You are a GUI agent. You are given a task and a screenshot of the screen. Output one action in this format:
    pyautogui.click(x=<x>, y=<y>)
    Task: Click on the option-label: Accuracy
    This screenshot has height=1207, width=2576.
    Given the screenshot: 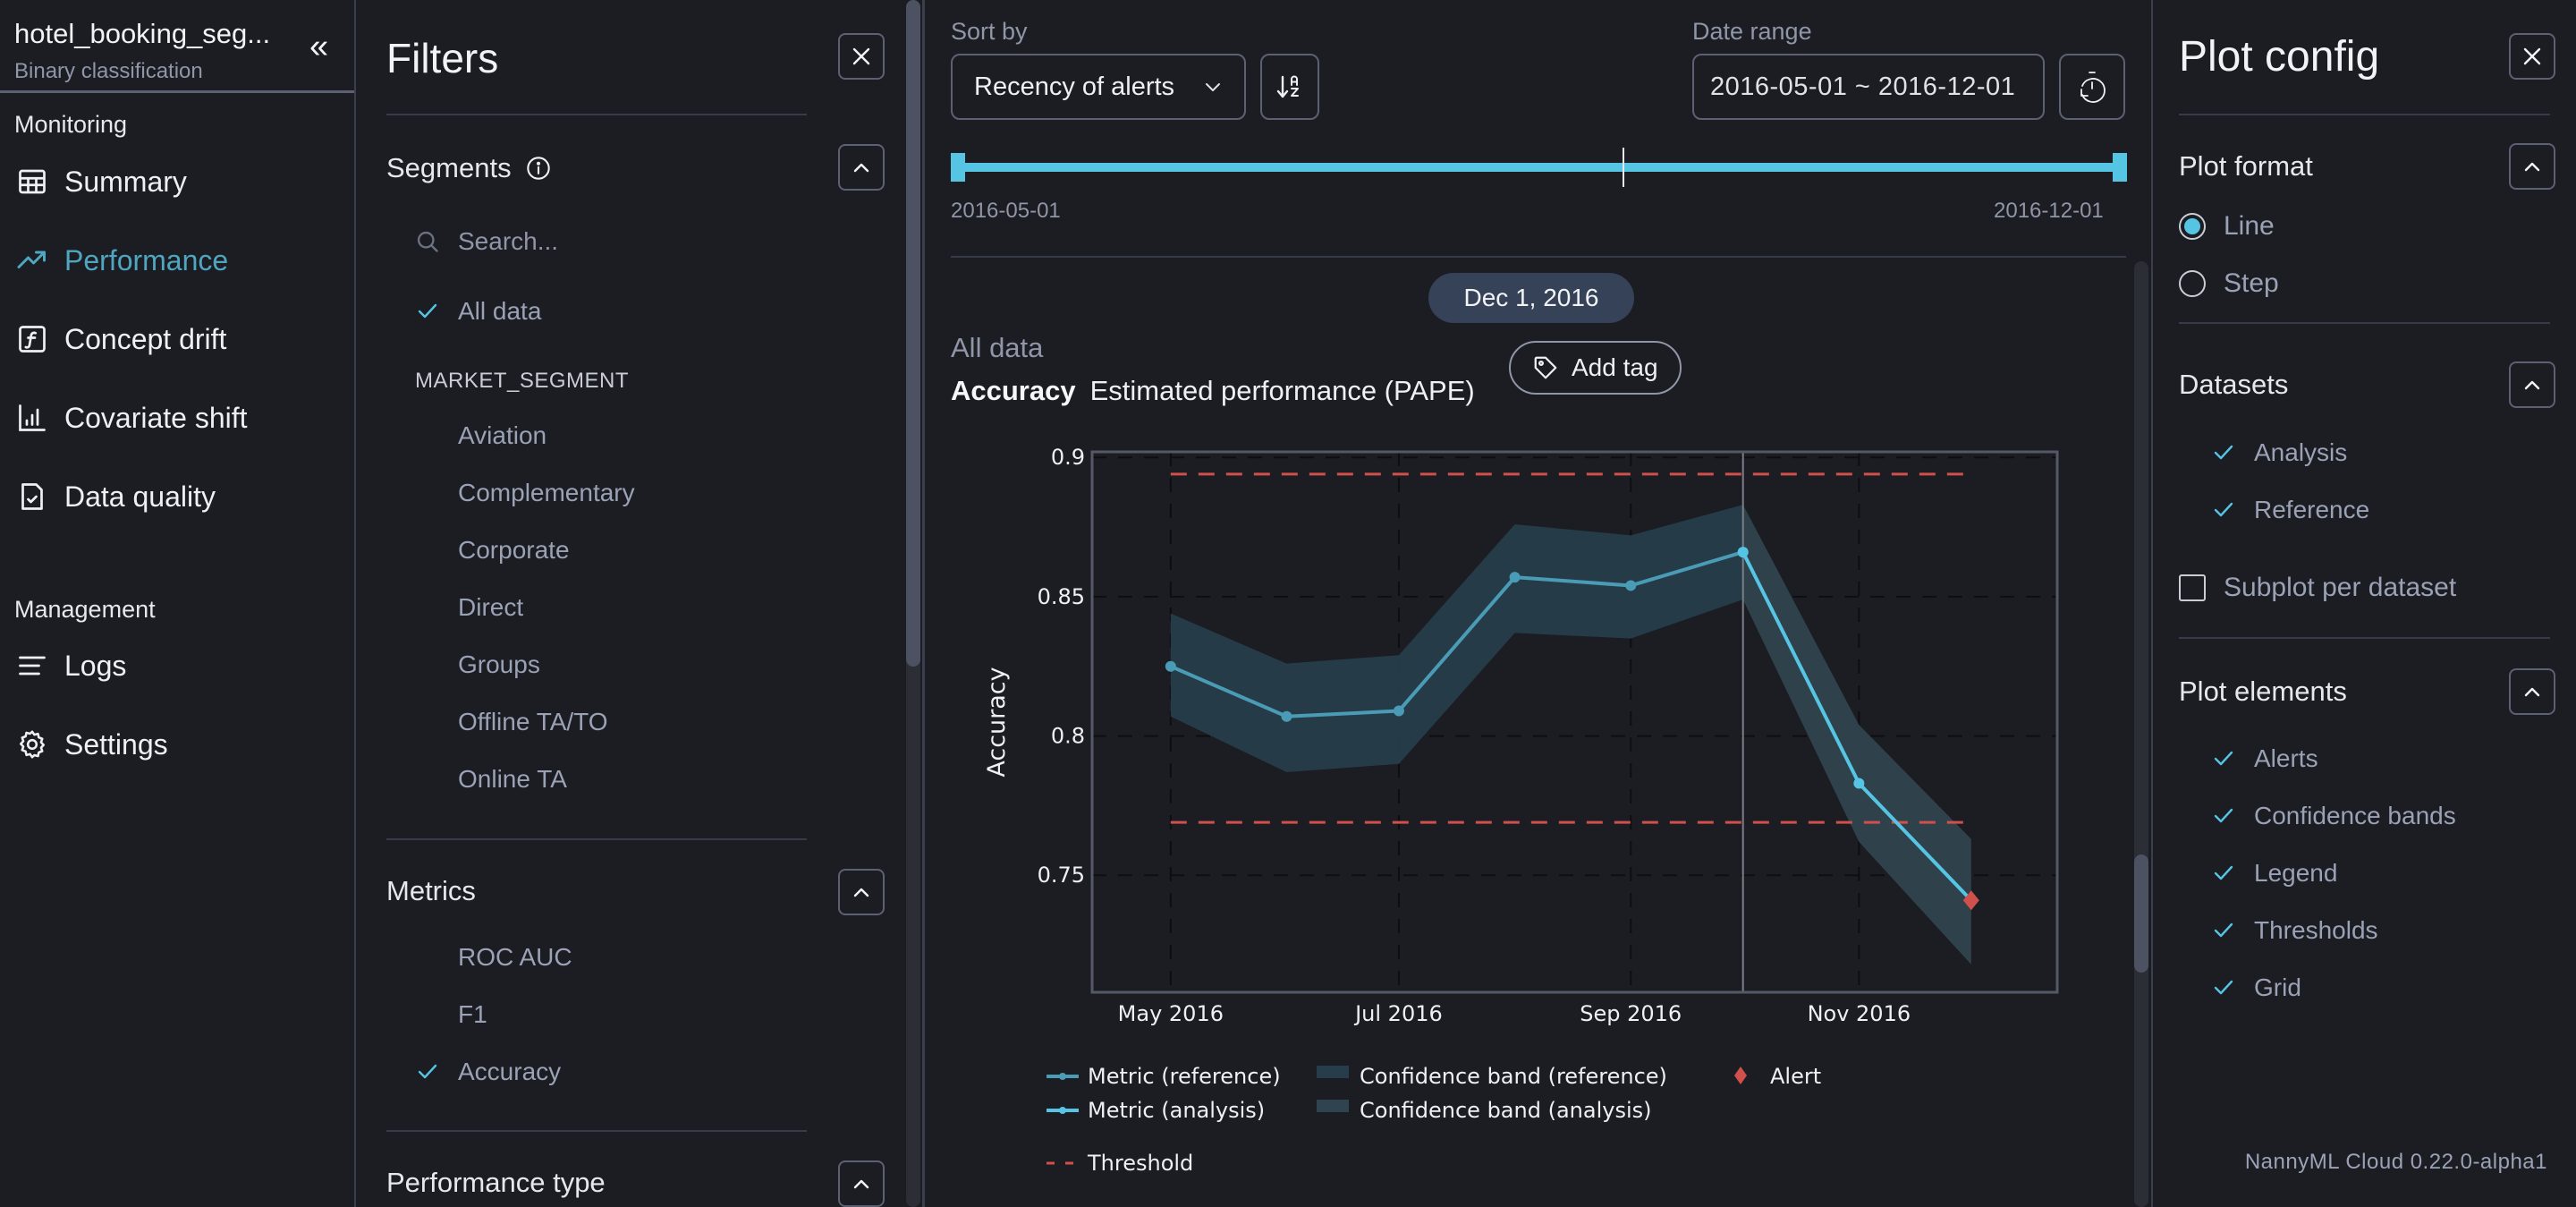 What is the action you would take?
    pyautogui.click(x=510, y=1071)
    